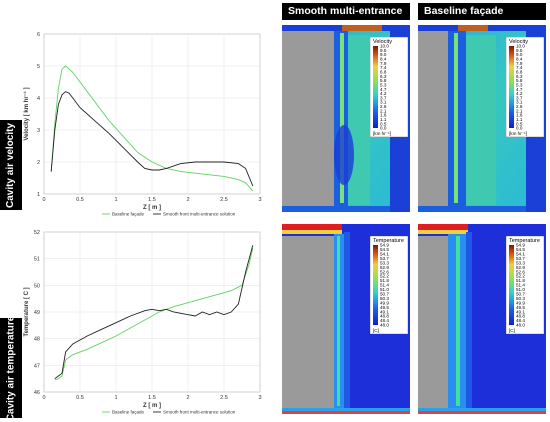  Describe the element at coordinates (383, 76) in the screenshot. I see `velocity-colorbar-smooth-tick-label: 6.3` at that location.